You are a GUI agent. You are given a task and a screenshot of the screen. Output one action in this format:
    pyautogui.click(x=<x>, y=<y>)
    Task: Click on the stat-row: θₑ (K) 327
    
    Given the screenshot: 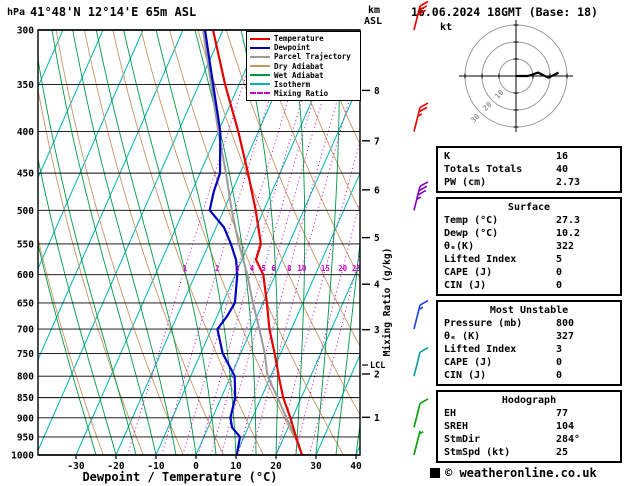 What is the action you would take?
    pyautogui.click(x=529, y=336)
    